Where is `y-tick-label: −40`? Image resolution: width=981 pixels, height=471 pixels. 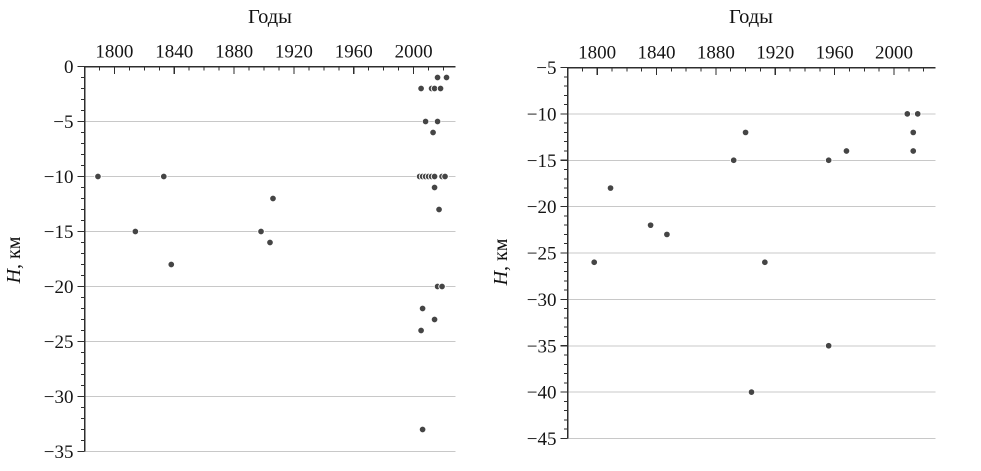
y-tick-label: −40 is located at coordinates (542, 393).